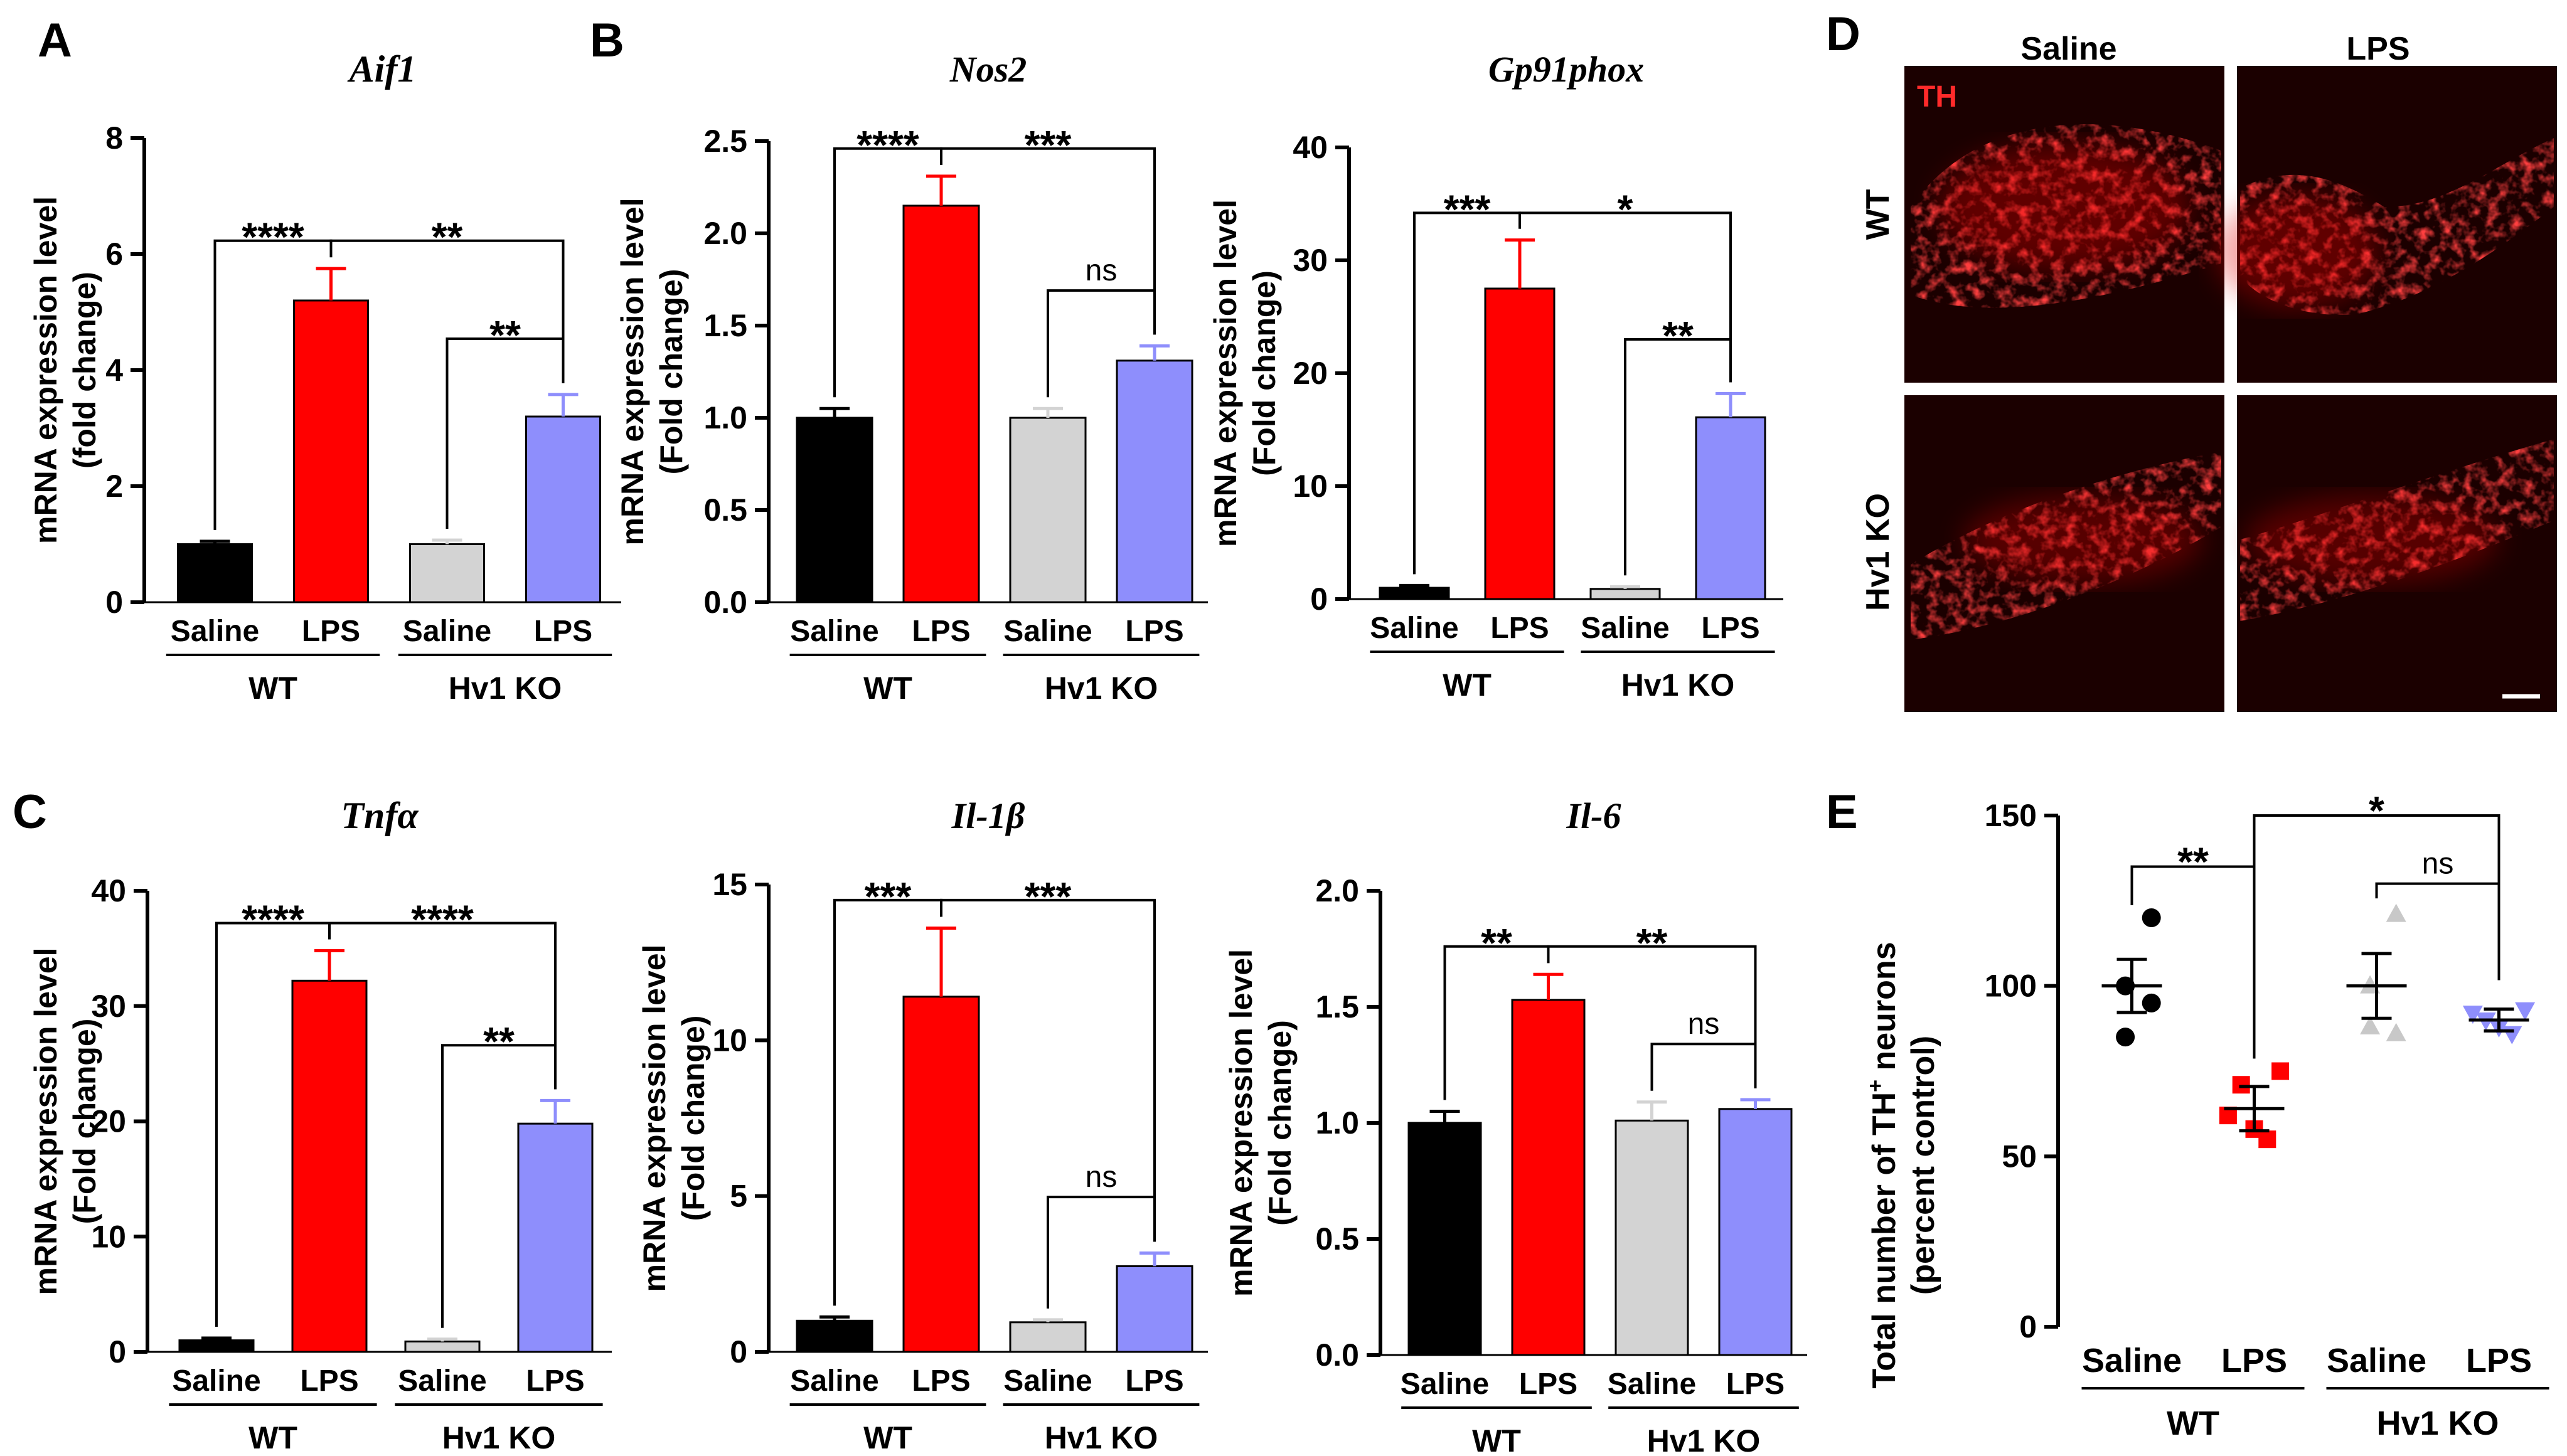 This screenshot has height=1456, width=2567. What do you see at coordinates (114, 487) in the screenshot?
I see `aif1-y-tick-label: 2` at bounding box center [114, 487].